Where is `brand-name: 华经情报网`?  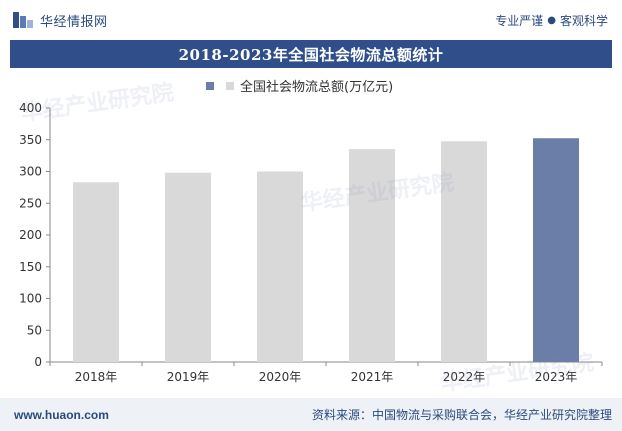
brand-name: 华经情报网 is located at coordinates (74, 22).